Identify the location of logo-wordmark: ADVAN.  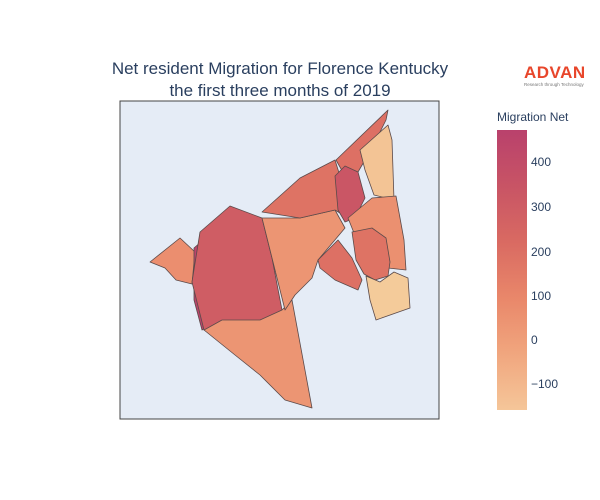
(555, 72).